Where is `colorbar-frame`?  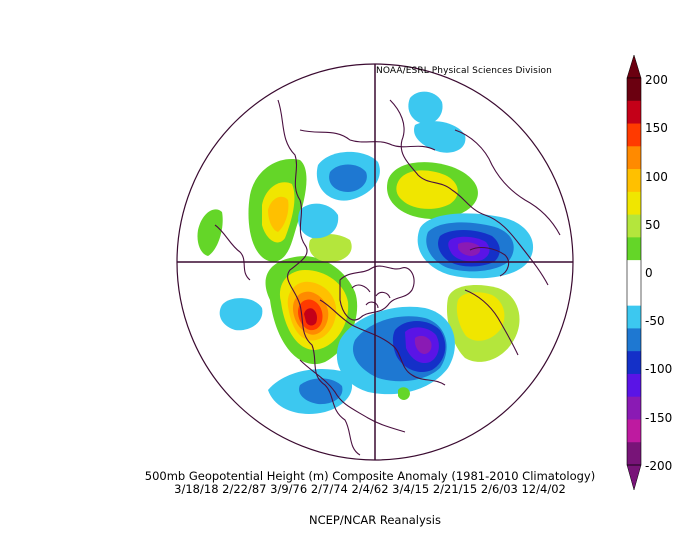
colorbar-frame is located at coordinates (634, 271).